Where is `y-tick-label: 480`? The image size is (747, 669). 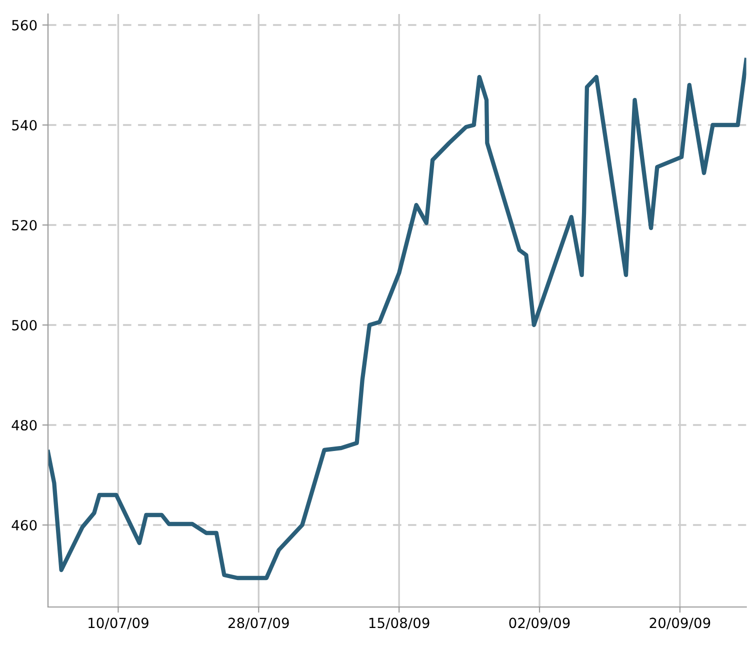 y-tick-label: 480 is located at coordinates (24, 425).